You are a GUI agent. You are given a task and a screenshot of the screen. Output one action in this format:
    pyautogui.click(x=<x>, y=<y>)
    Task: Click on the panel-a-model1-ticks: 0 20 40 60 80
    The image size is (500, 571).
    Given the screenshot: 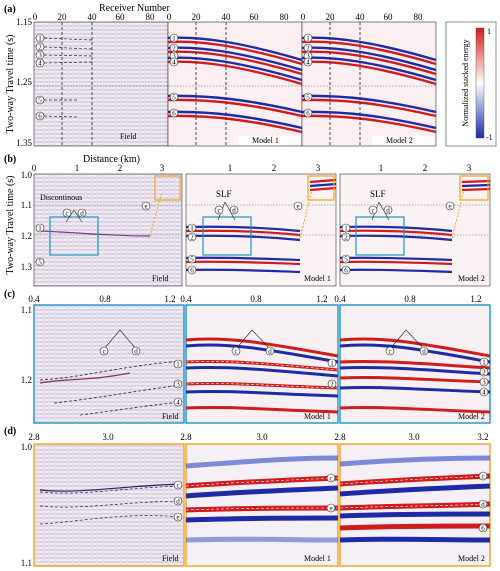 What is the action you would take?
    pyautogui.click(x=228, y=17)
    